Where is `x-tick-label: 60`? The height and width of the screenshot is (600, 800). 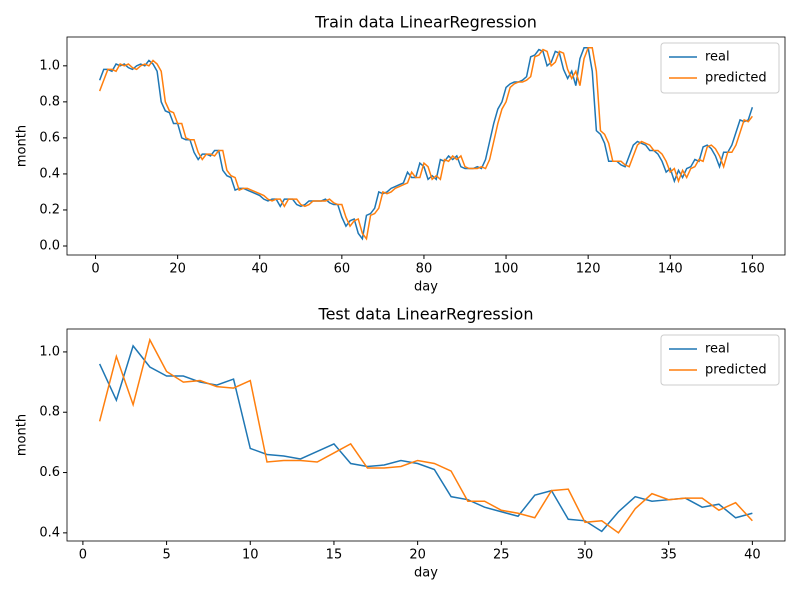 x-tick-label: 60 is located at coordinates (342, 269).